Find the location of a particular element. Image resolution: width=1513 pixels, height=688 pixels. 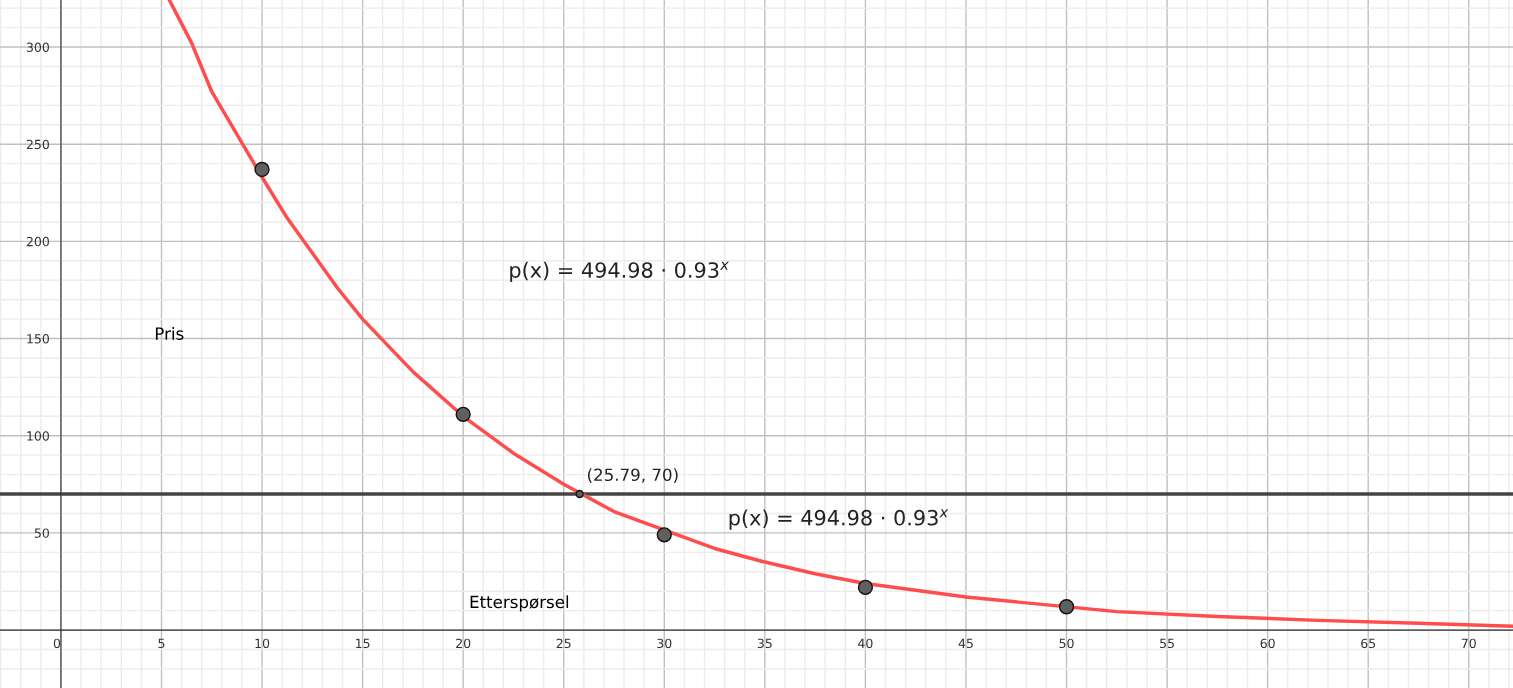

x-tick-label: 45 is located at coordinates (965, 643).